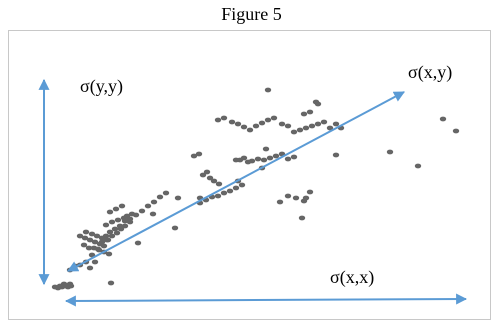 This screenshot has width=503, height=329. Describe the element at coordinates (266, 300) in the screenshot. I see `sigma-xx-arrow` at that location.